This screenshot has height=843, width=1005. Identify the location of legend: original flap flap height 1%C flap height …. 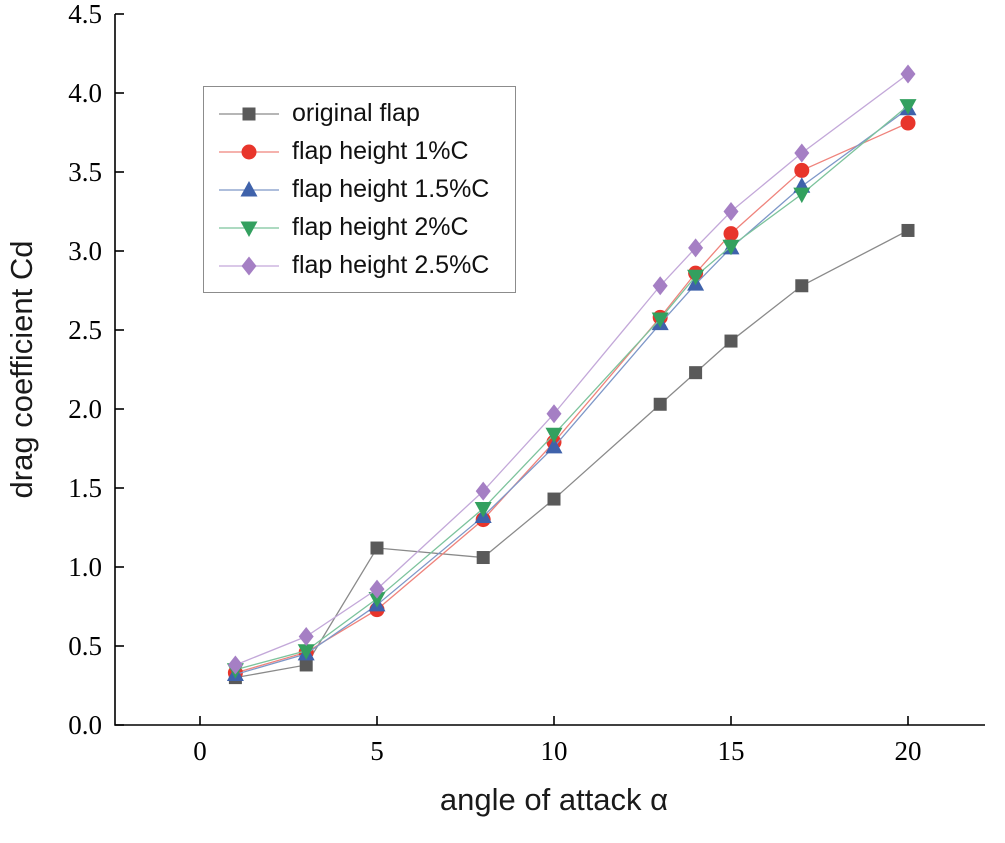
(360, 189).